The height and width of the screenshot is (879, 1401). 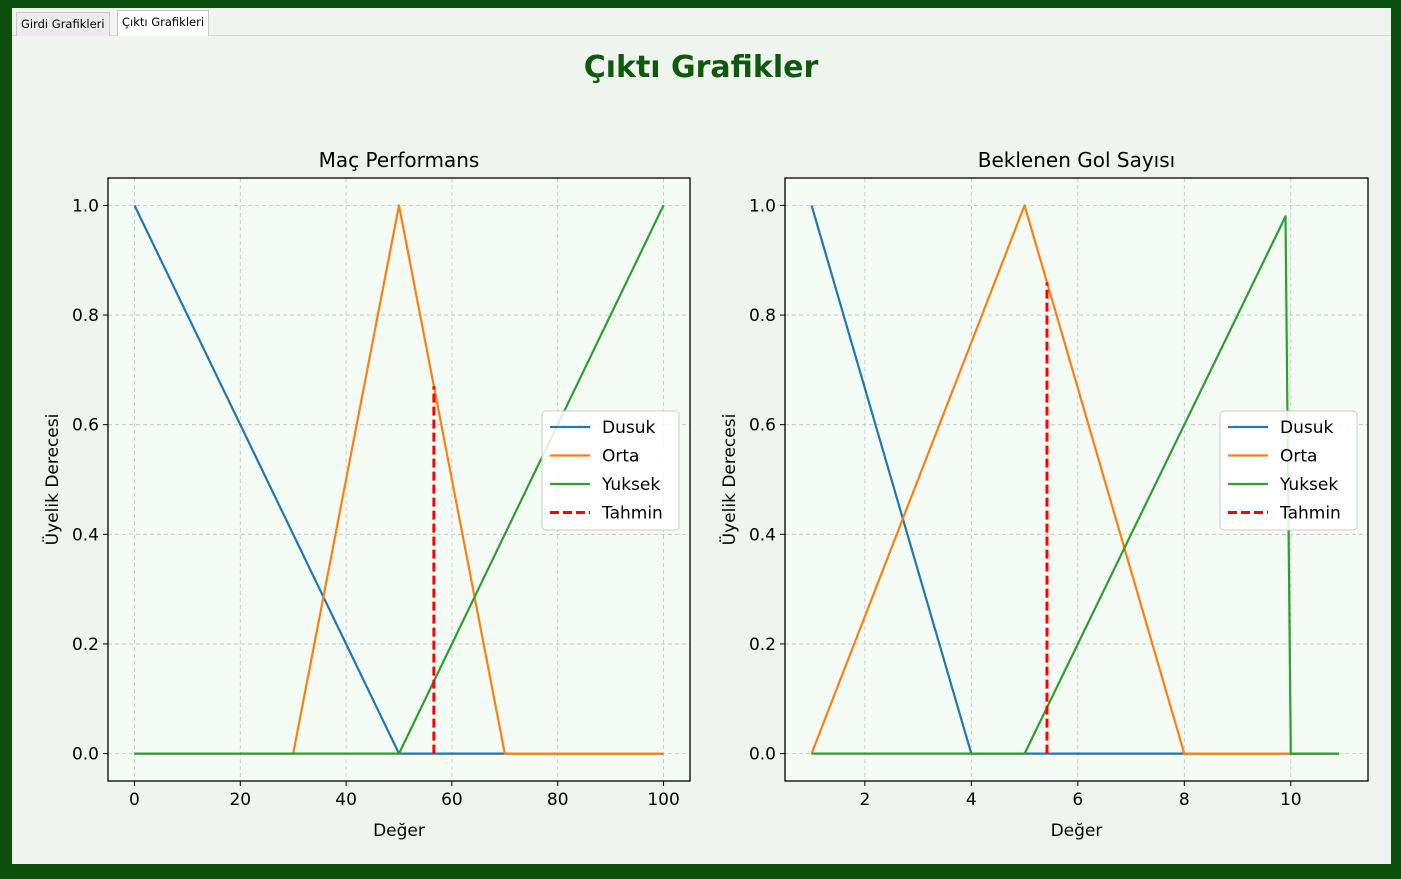 I want to click on tab-girdi-grafikleri: Girdi Grafikleri, so click(x=63, y=24).